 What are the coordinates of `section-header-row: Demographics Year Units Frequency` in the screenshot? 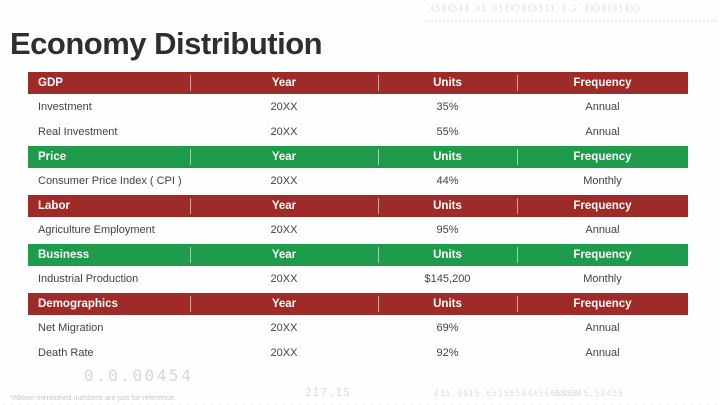 It's located at (358, 304).